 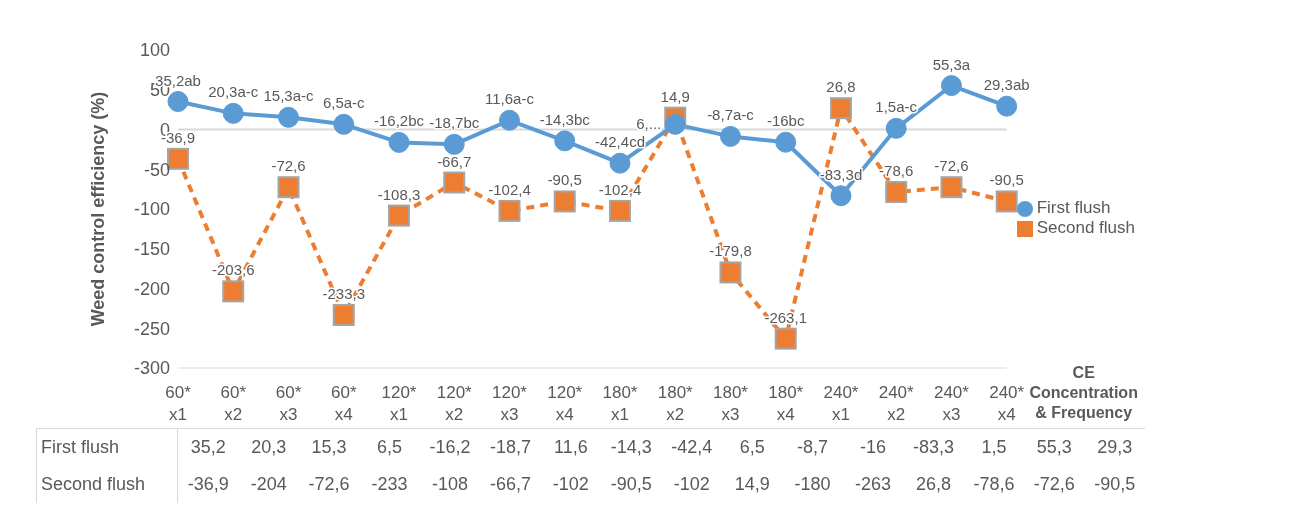 What do you see at coordinates (730, 403) in the screenshot?
I see `x-tick-label: 180* x3` at bounding box center [730, 403].